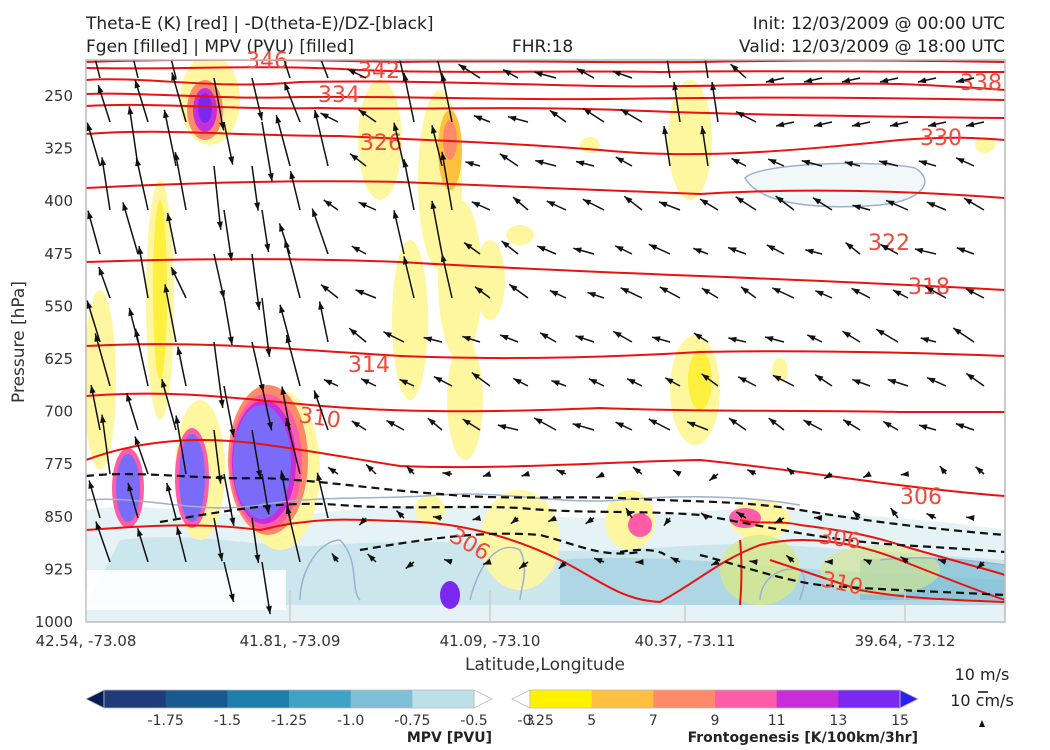 The width and height of the screenshot is (1050, 750). Describe the element at coordinates (543, 47) in the screenshot. I see `forecast-hour: FHR:18` at that location.